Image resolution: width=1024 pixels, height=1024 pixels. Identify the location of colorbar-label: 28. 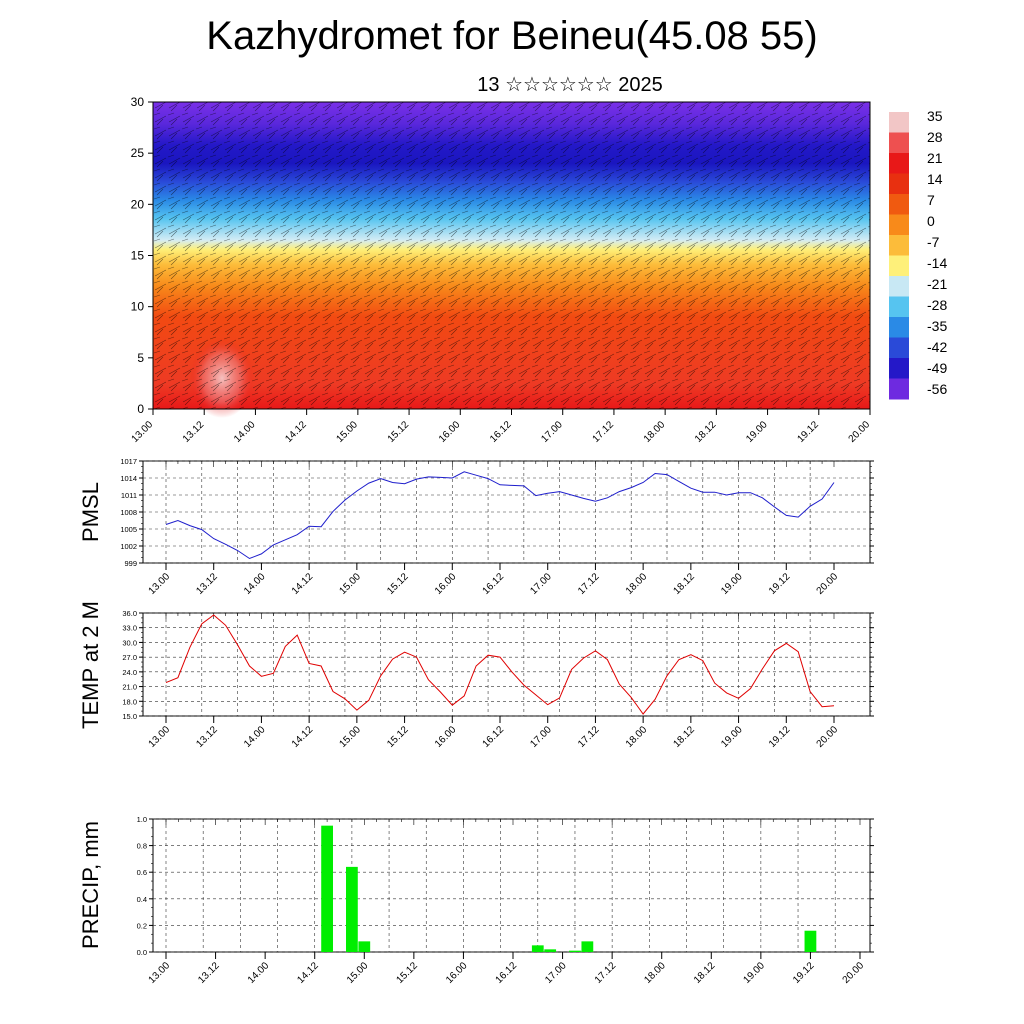
(935, 137).